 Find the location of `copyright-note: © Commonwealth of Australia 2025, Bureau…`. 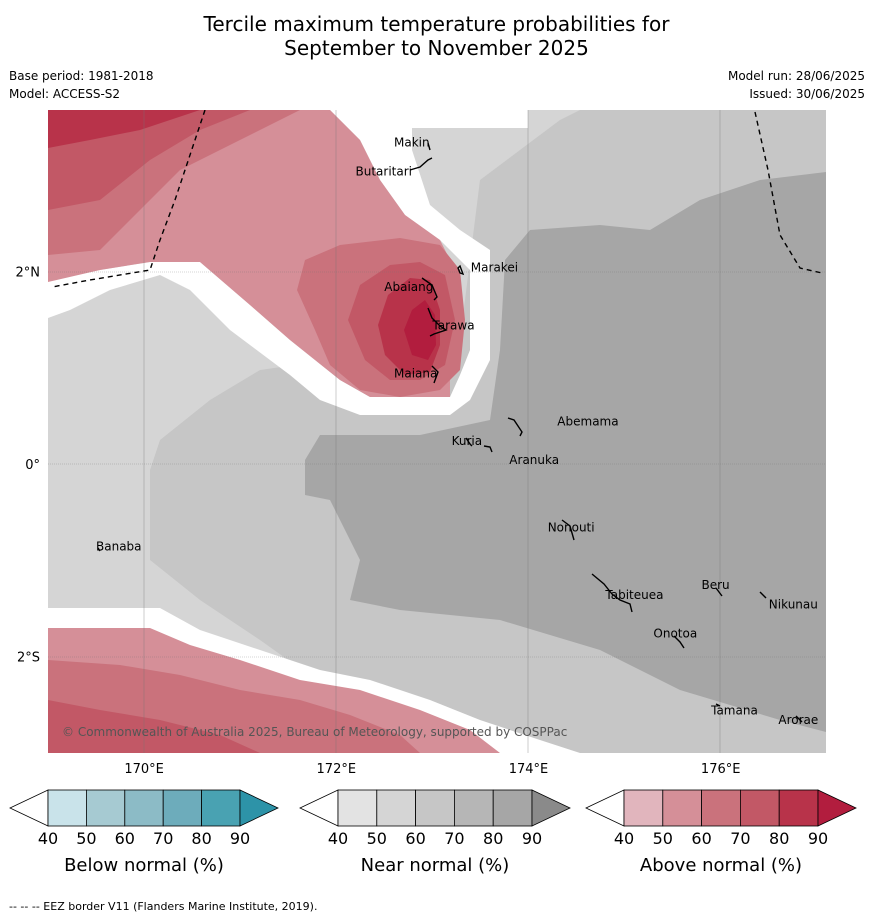

copyright-note: © Commonwealth of Australia 2025, Bureau… is located at coordinates (314, 732).